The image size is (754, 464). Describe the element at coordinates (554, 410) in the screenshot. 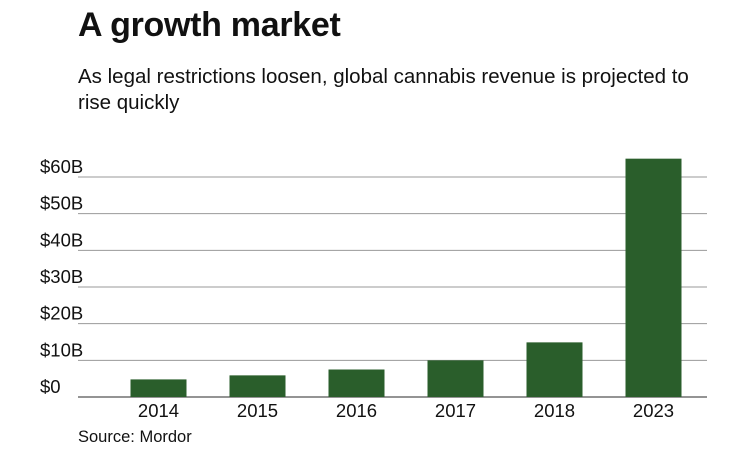

I see `x-tick-label: 2018` at that location.